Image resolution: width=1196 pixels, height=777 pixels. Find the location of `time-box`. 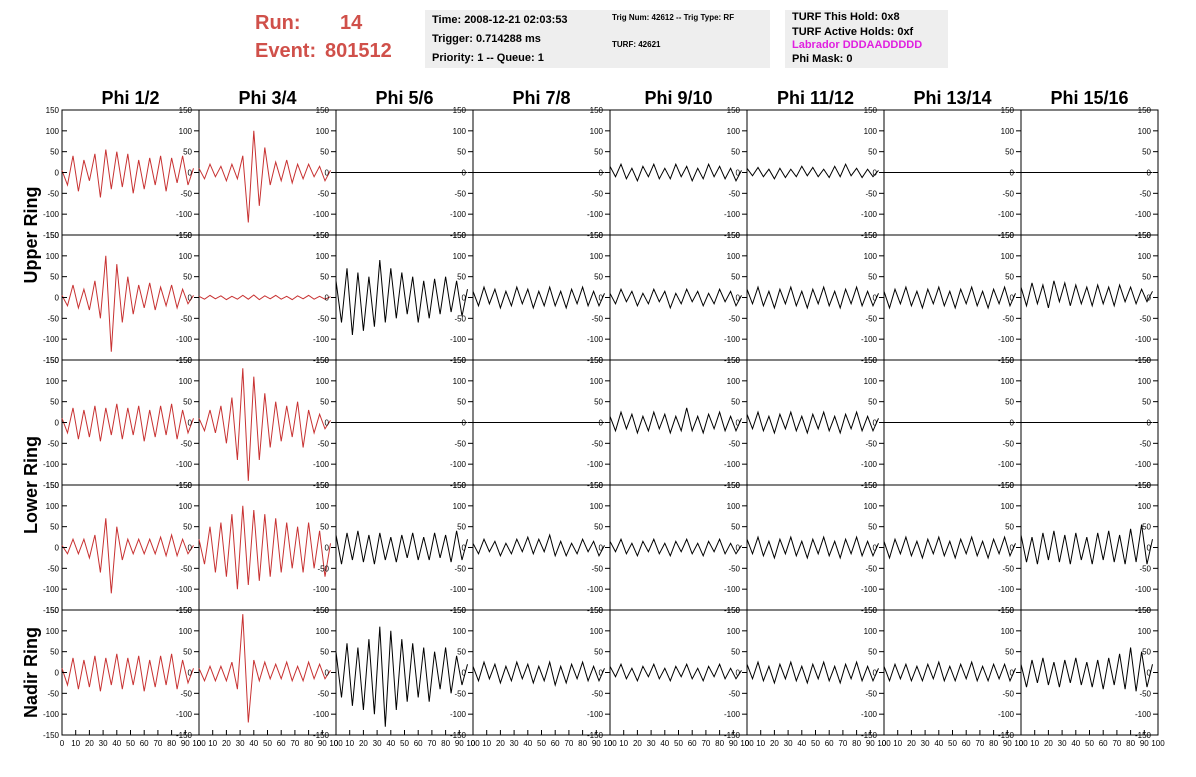

time-box is located at coordinates (521, 39).